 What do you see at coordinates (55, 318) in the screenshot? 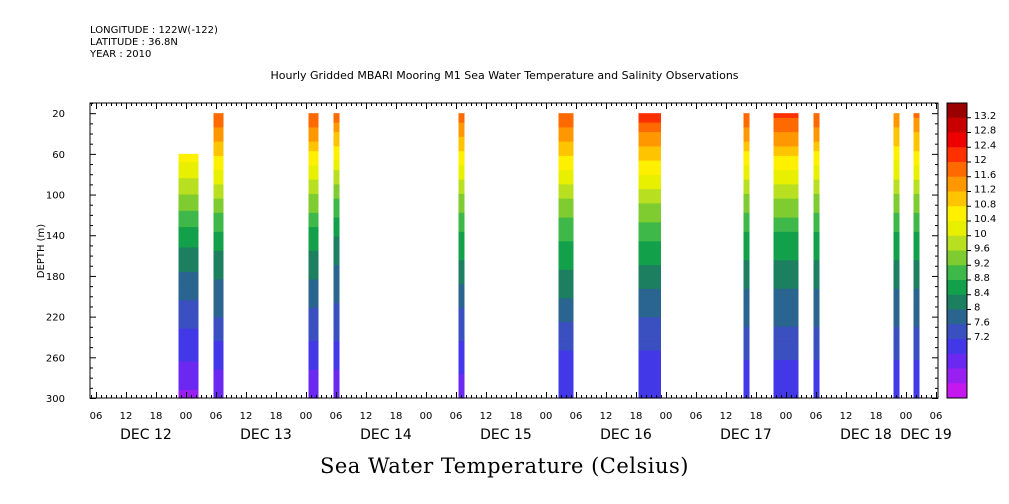
I see `y-tick-label: 220` at bounding box center [55, 318].